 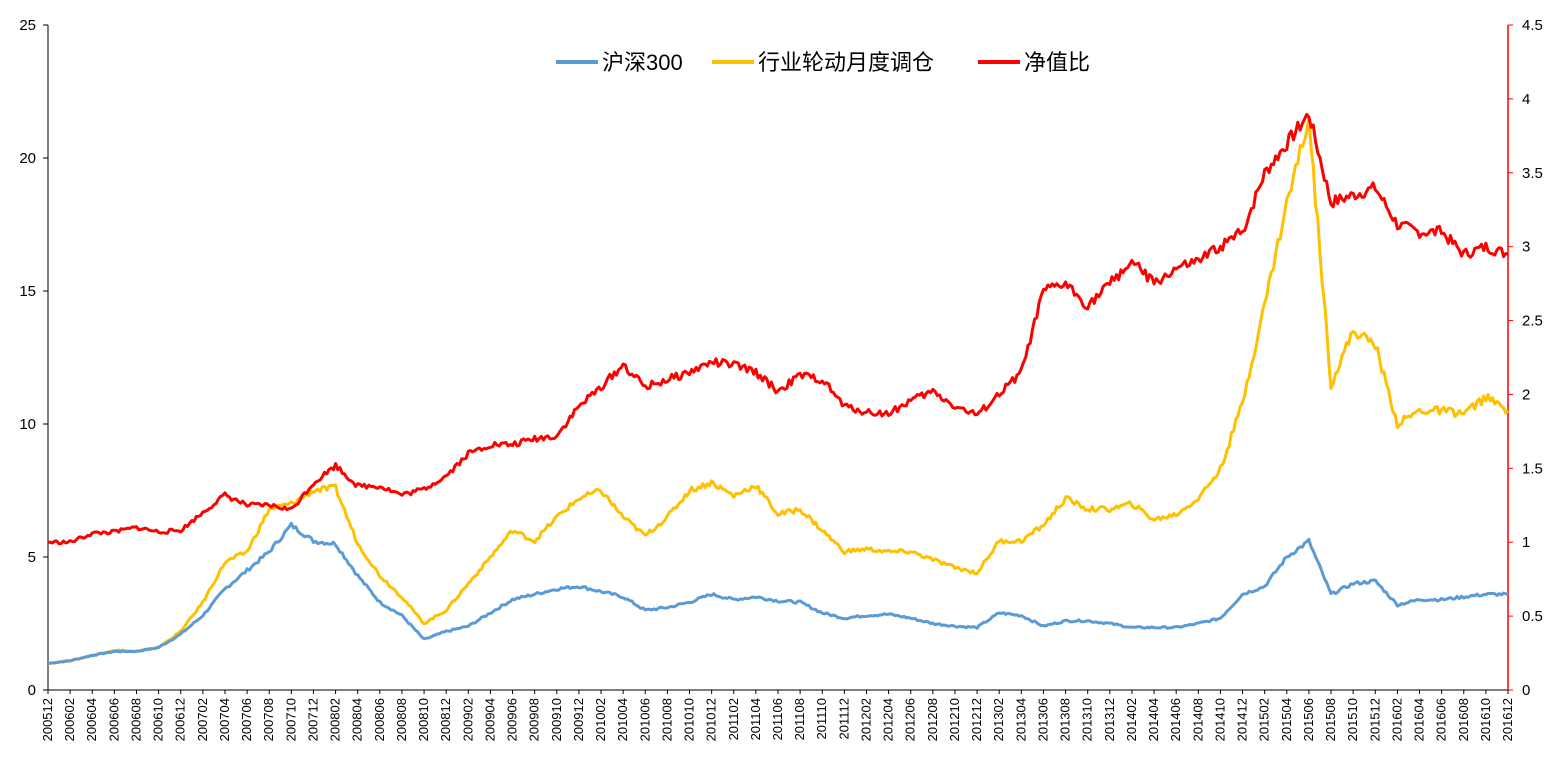 What do you see at coordinates (644, 719) in the screenshot?
I see `x-tick-label: 201006` at bounding box center [644, 719].